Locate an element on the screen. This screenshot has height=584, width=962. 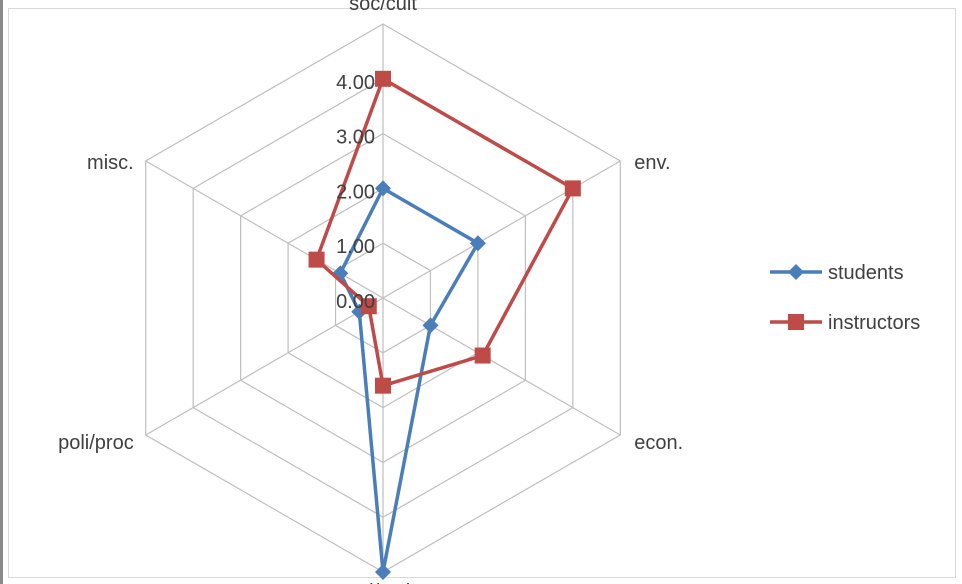
legend: students instructors is located at coordinates (845, 298).